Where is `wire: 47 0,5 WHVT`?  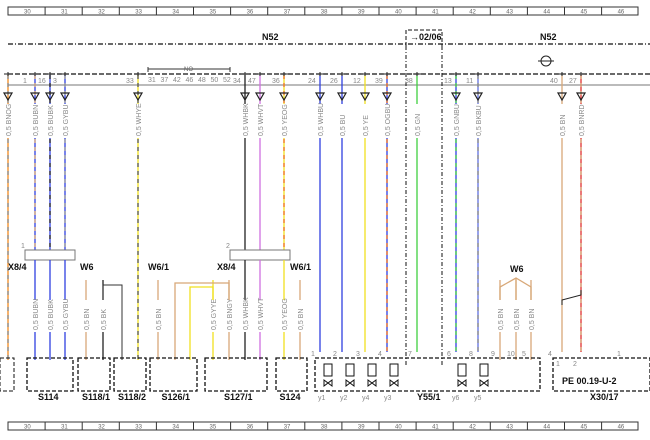
wire: 47 0,5 WHVT is located at coordinates (257, 161).